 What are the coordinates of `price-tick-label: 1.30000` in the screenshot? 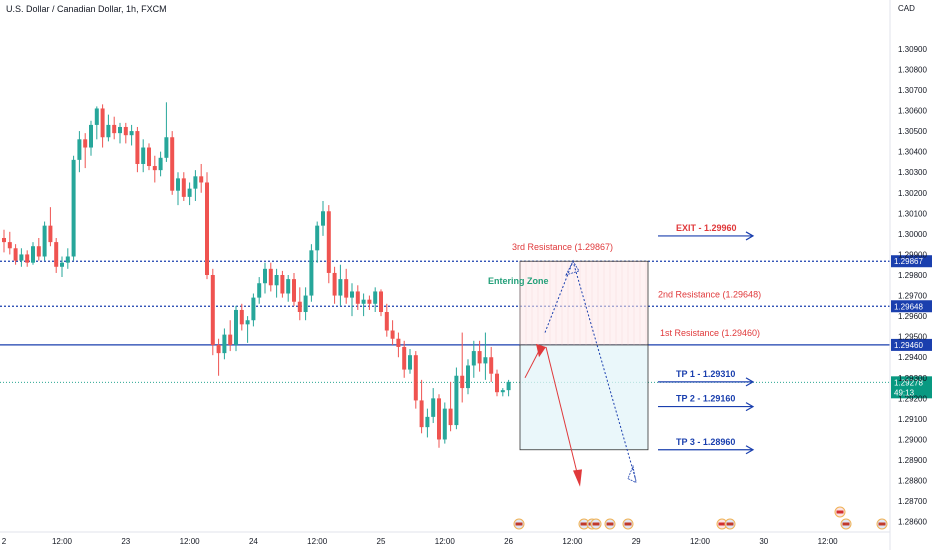 It's located at (912, 234).